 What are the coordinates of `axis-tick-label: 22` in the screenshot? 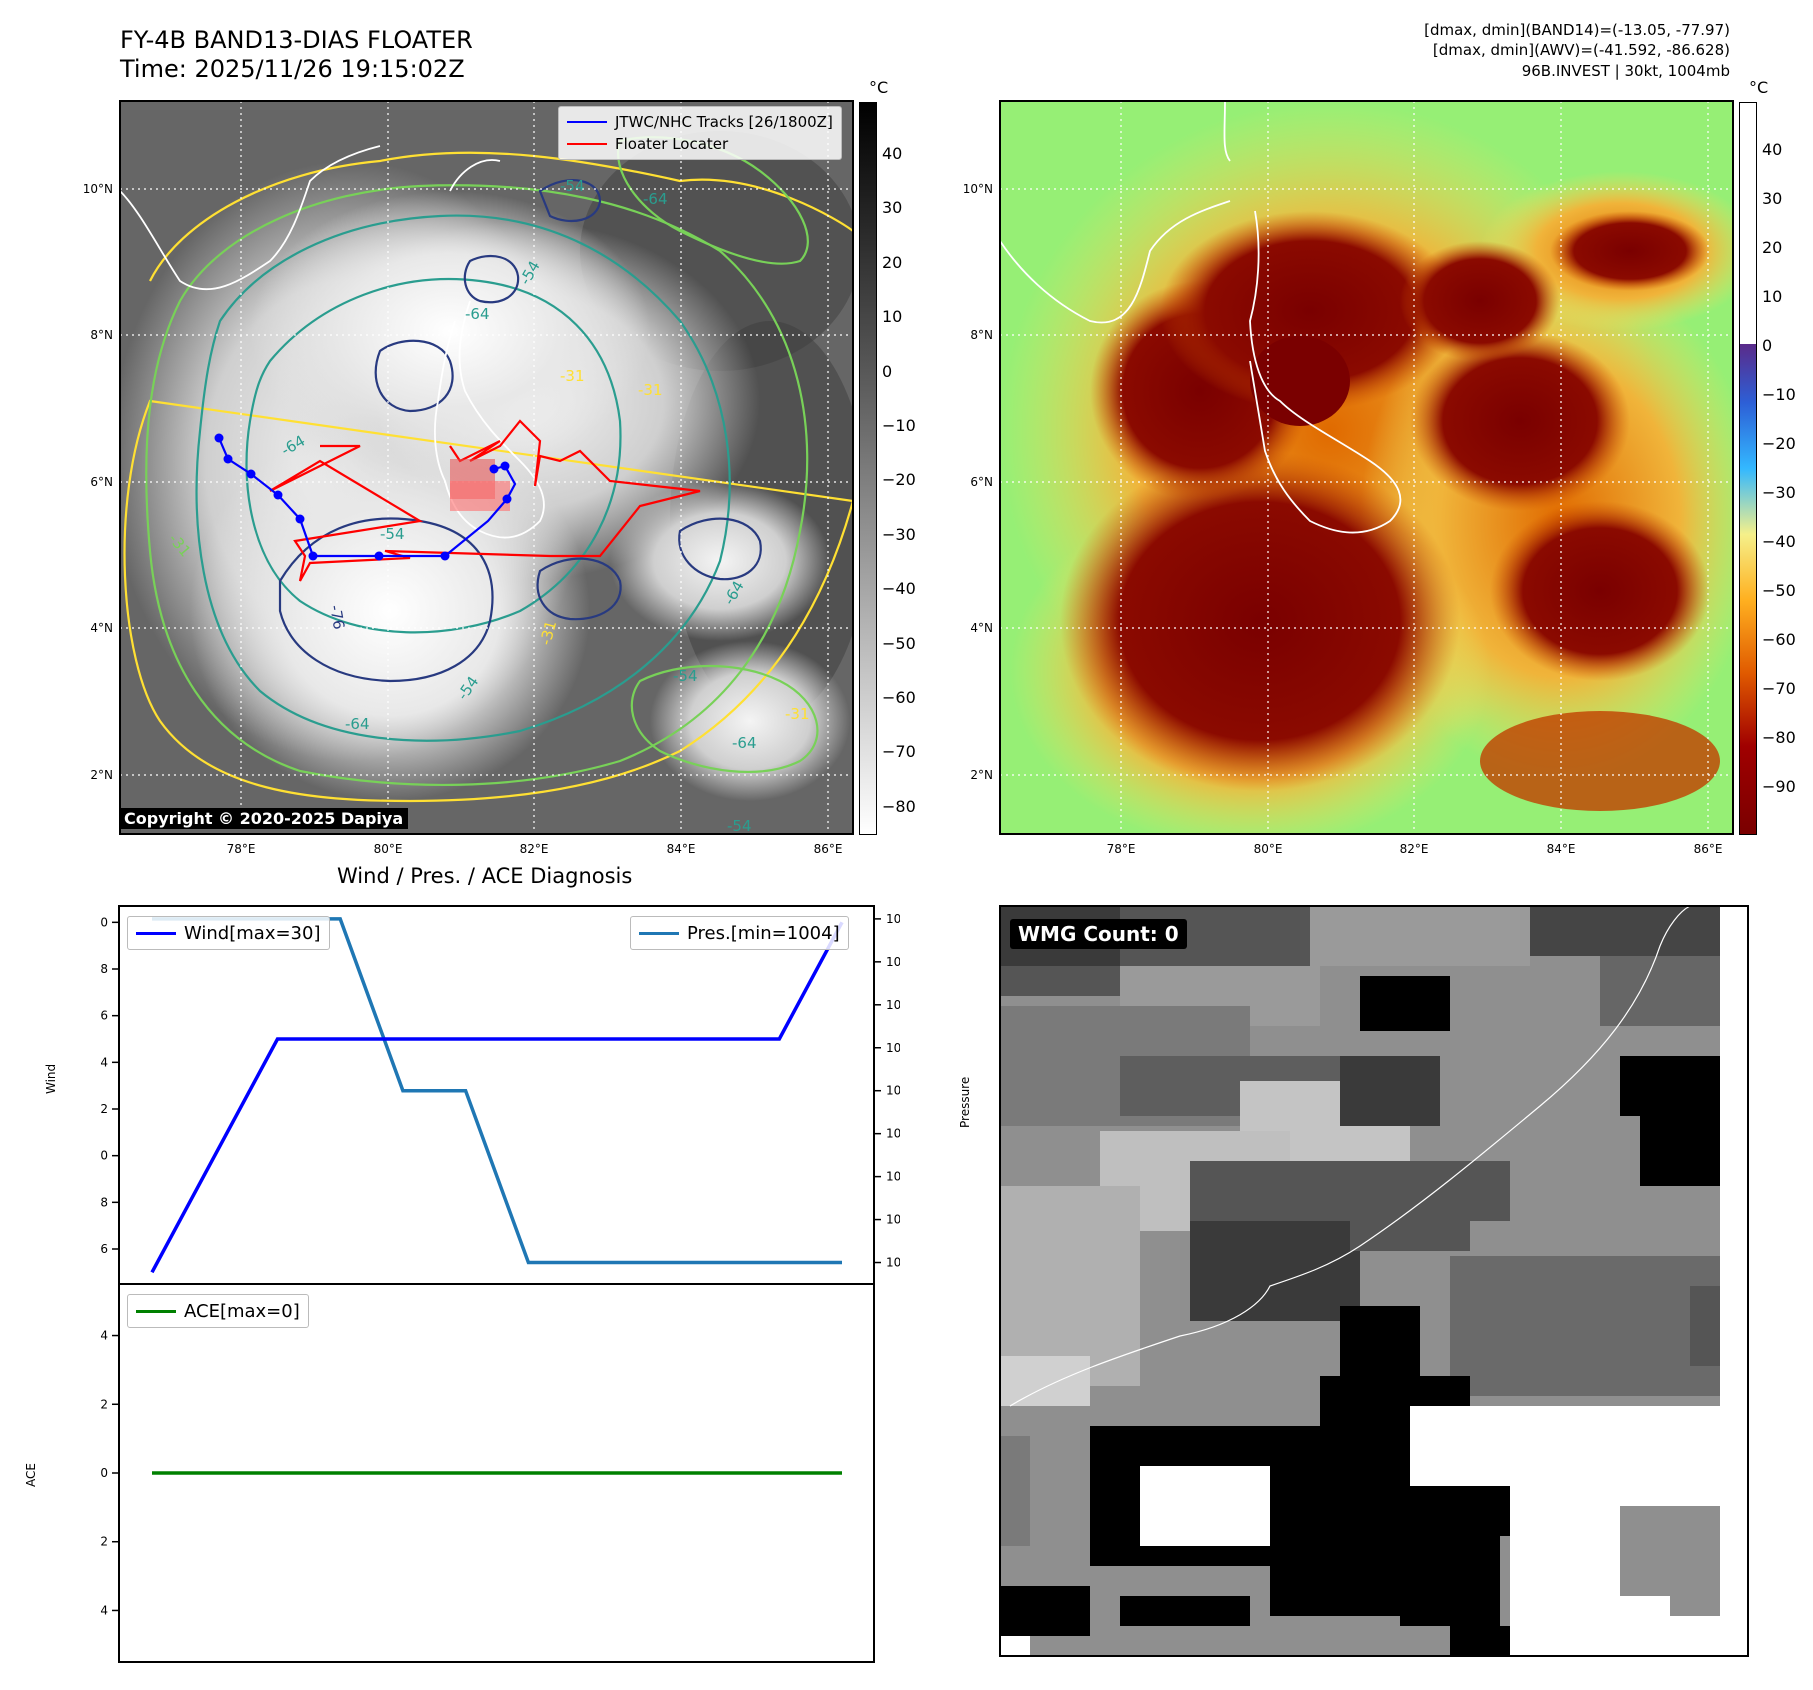 It's located at (104, 1109).